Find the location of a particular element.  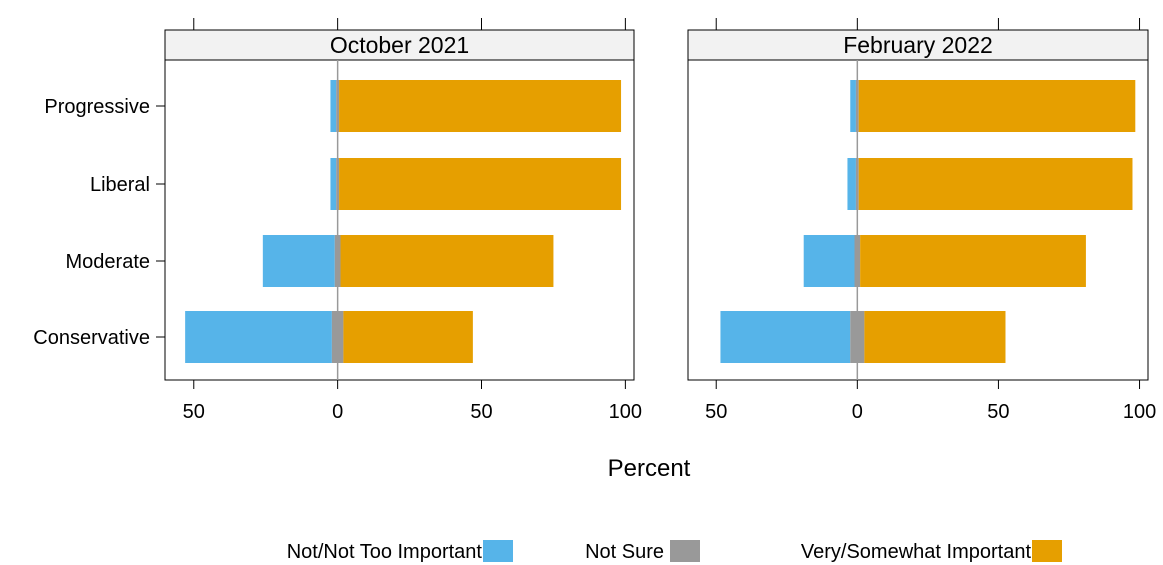

panel-title: October 2021 is located at coordinates (399, 45).